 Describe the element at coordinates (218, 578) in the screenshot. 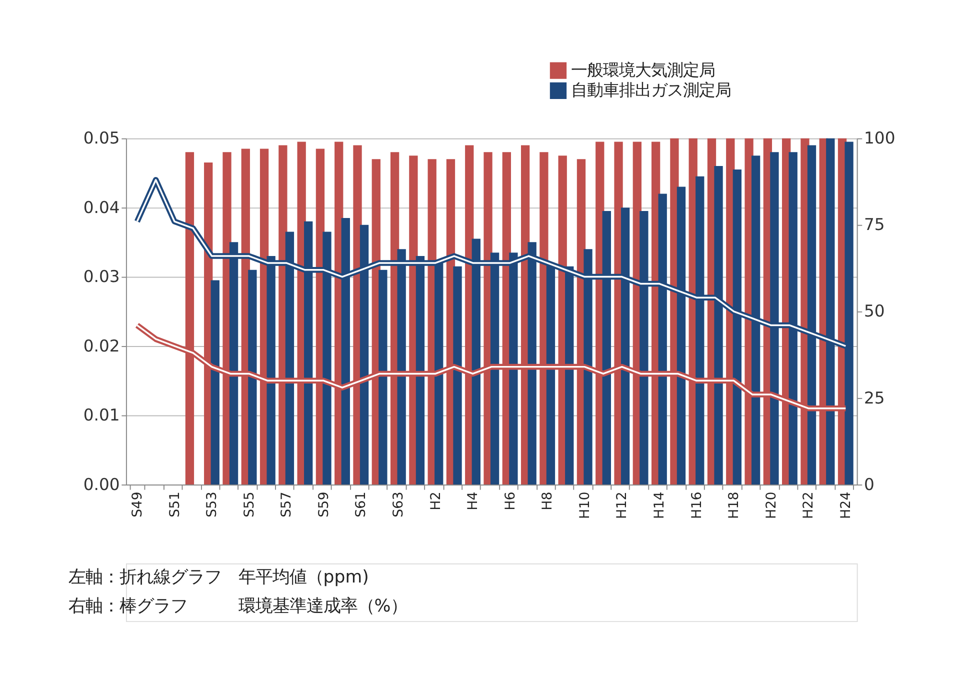

I see `text: 左軸：折れ線グラフ 年平均値（ppm)` at that location.